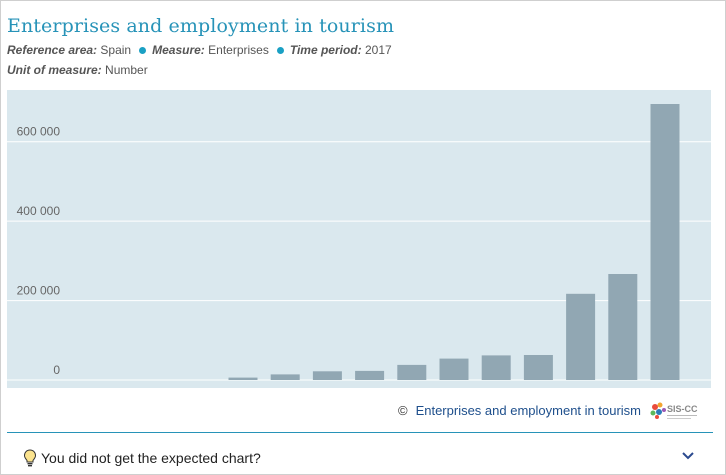 The width and height of the screenshot is (726, 475). What do you see at coordinates (238, 50) in the screenshot?
I see `measure-value: Enterprises` at bounding box center [238, 50].